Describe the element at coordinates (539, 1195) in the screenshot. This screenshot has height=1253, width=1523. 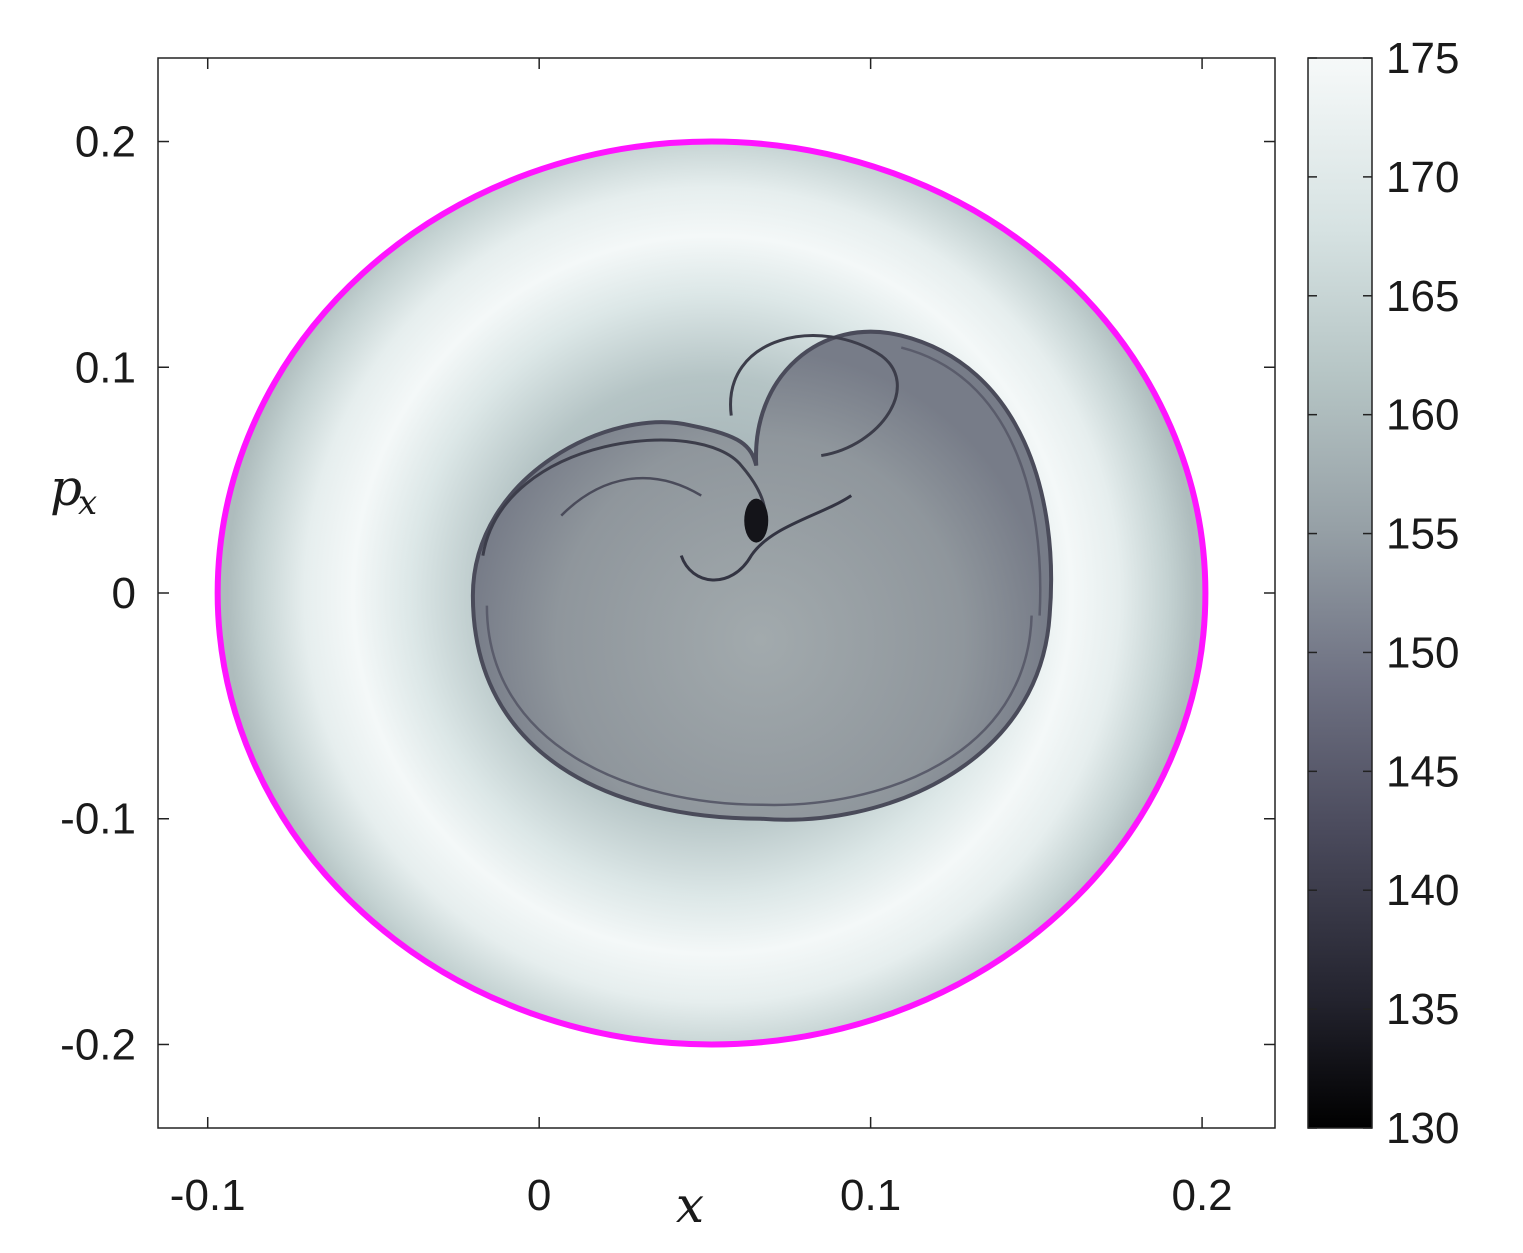
I see `x-tick-label: 0` at that location.